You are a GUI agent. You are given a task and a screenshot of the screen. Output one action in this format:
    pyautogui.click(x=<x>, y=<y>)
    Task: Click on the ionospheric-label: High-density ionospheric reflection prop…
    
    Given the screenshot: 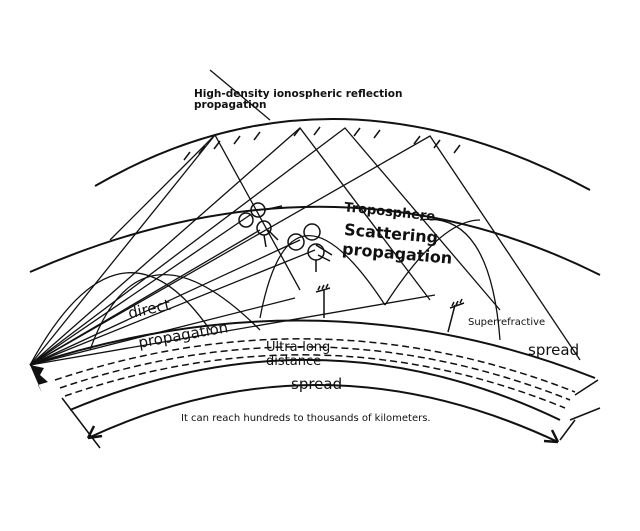 What is the action you would take?
    pyautogui.click(x=299, y=100)
    